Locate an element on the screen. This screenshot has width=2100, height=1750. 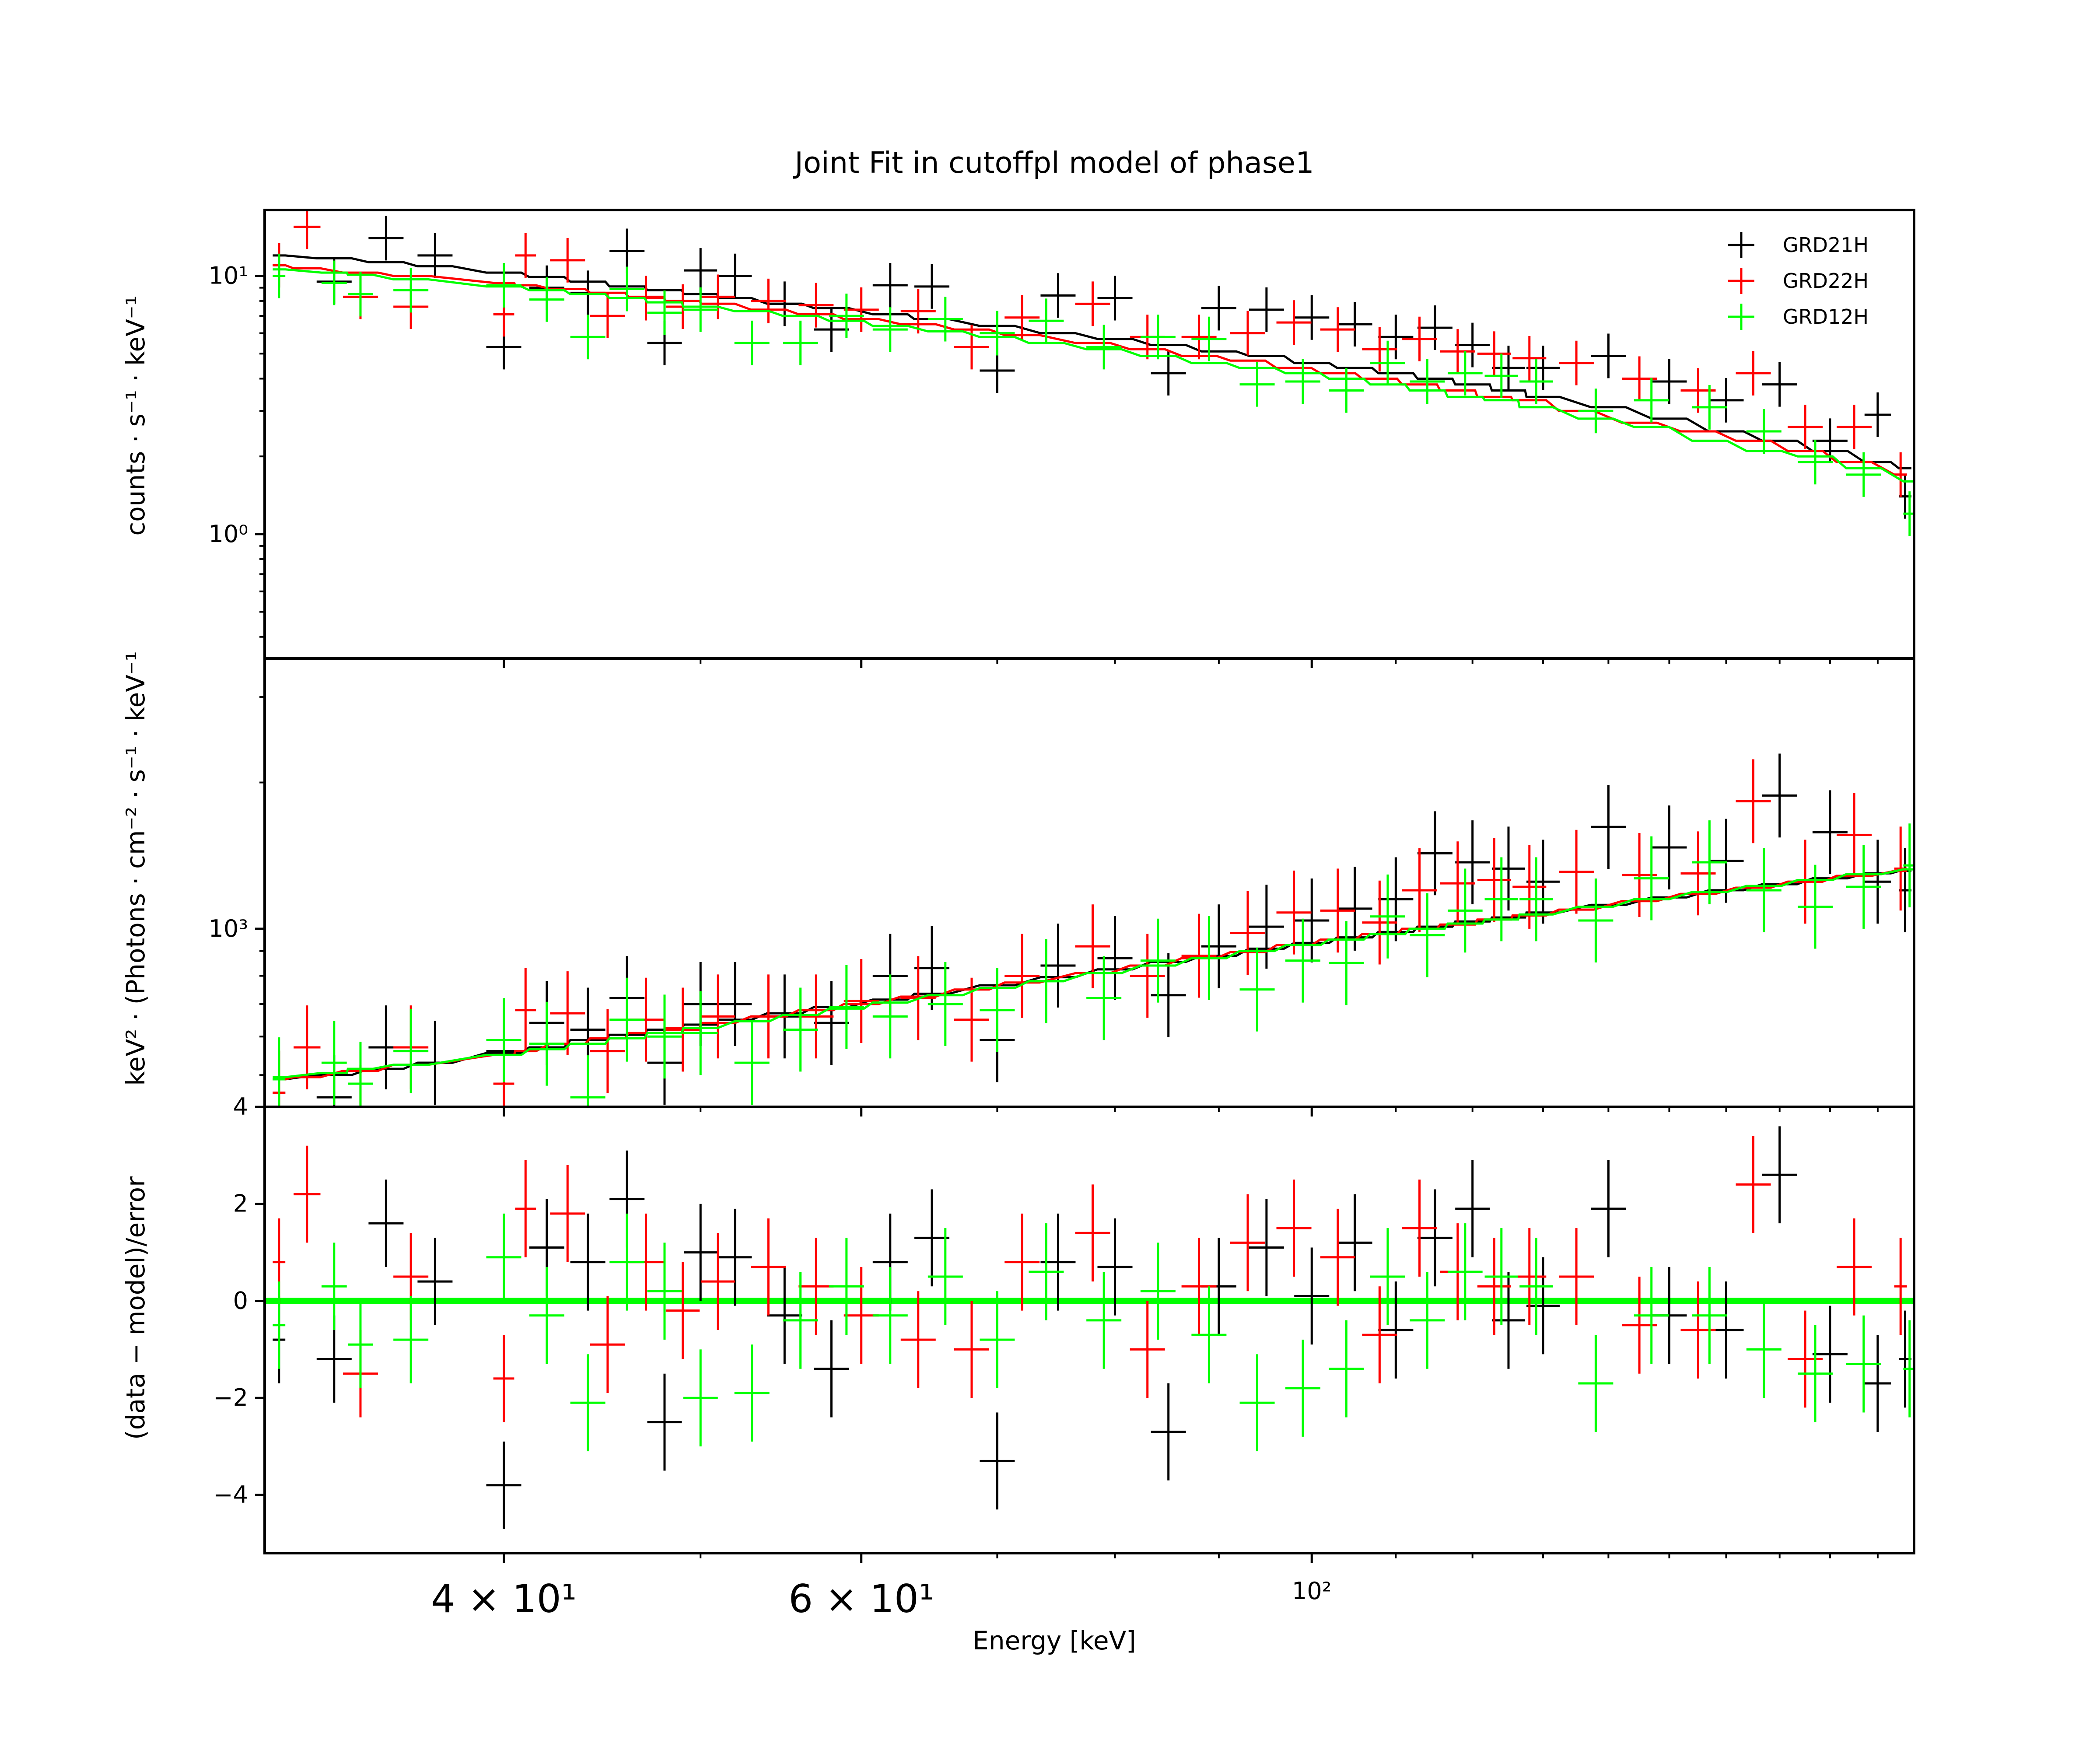
legend-entry-GRD22H: GRD22H is located at coordinates (1798, 281).